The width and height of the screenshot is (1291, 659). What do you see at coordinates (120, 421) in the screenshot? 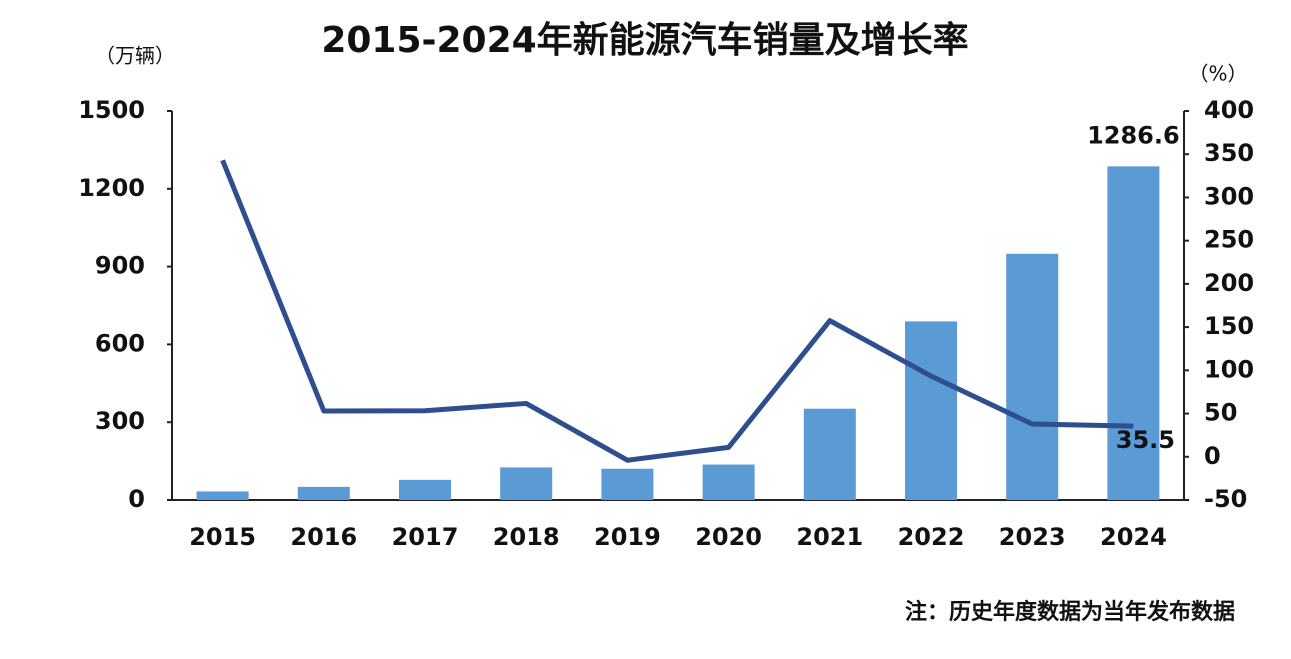
I see `y-tick-label: 300` at bounding box center [120, 421].